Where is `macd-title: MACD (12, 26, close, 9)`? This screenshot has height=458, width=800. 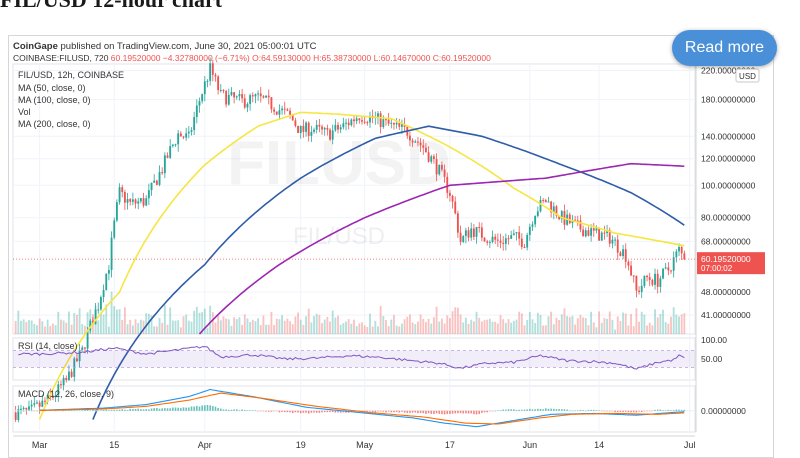
macd-title: MACD (12, 26, close, 9) is located at coordinates (66, 394).